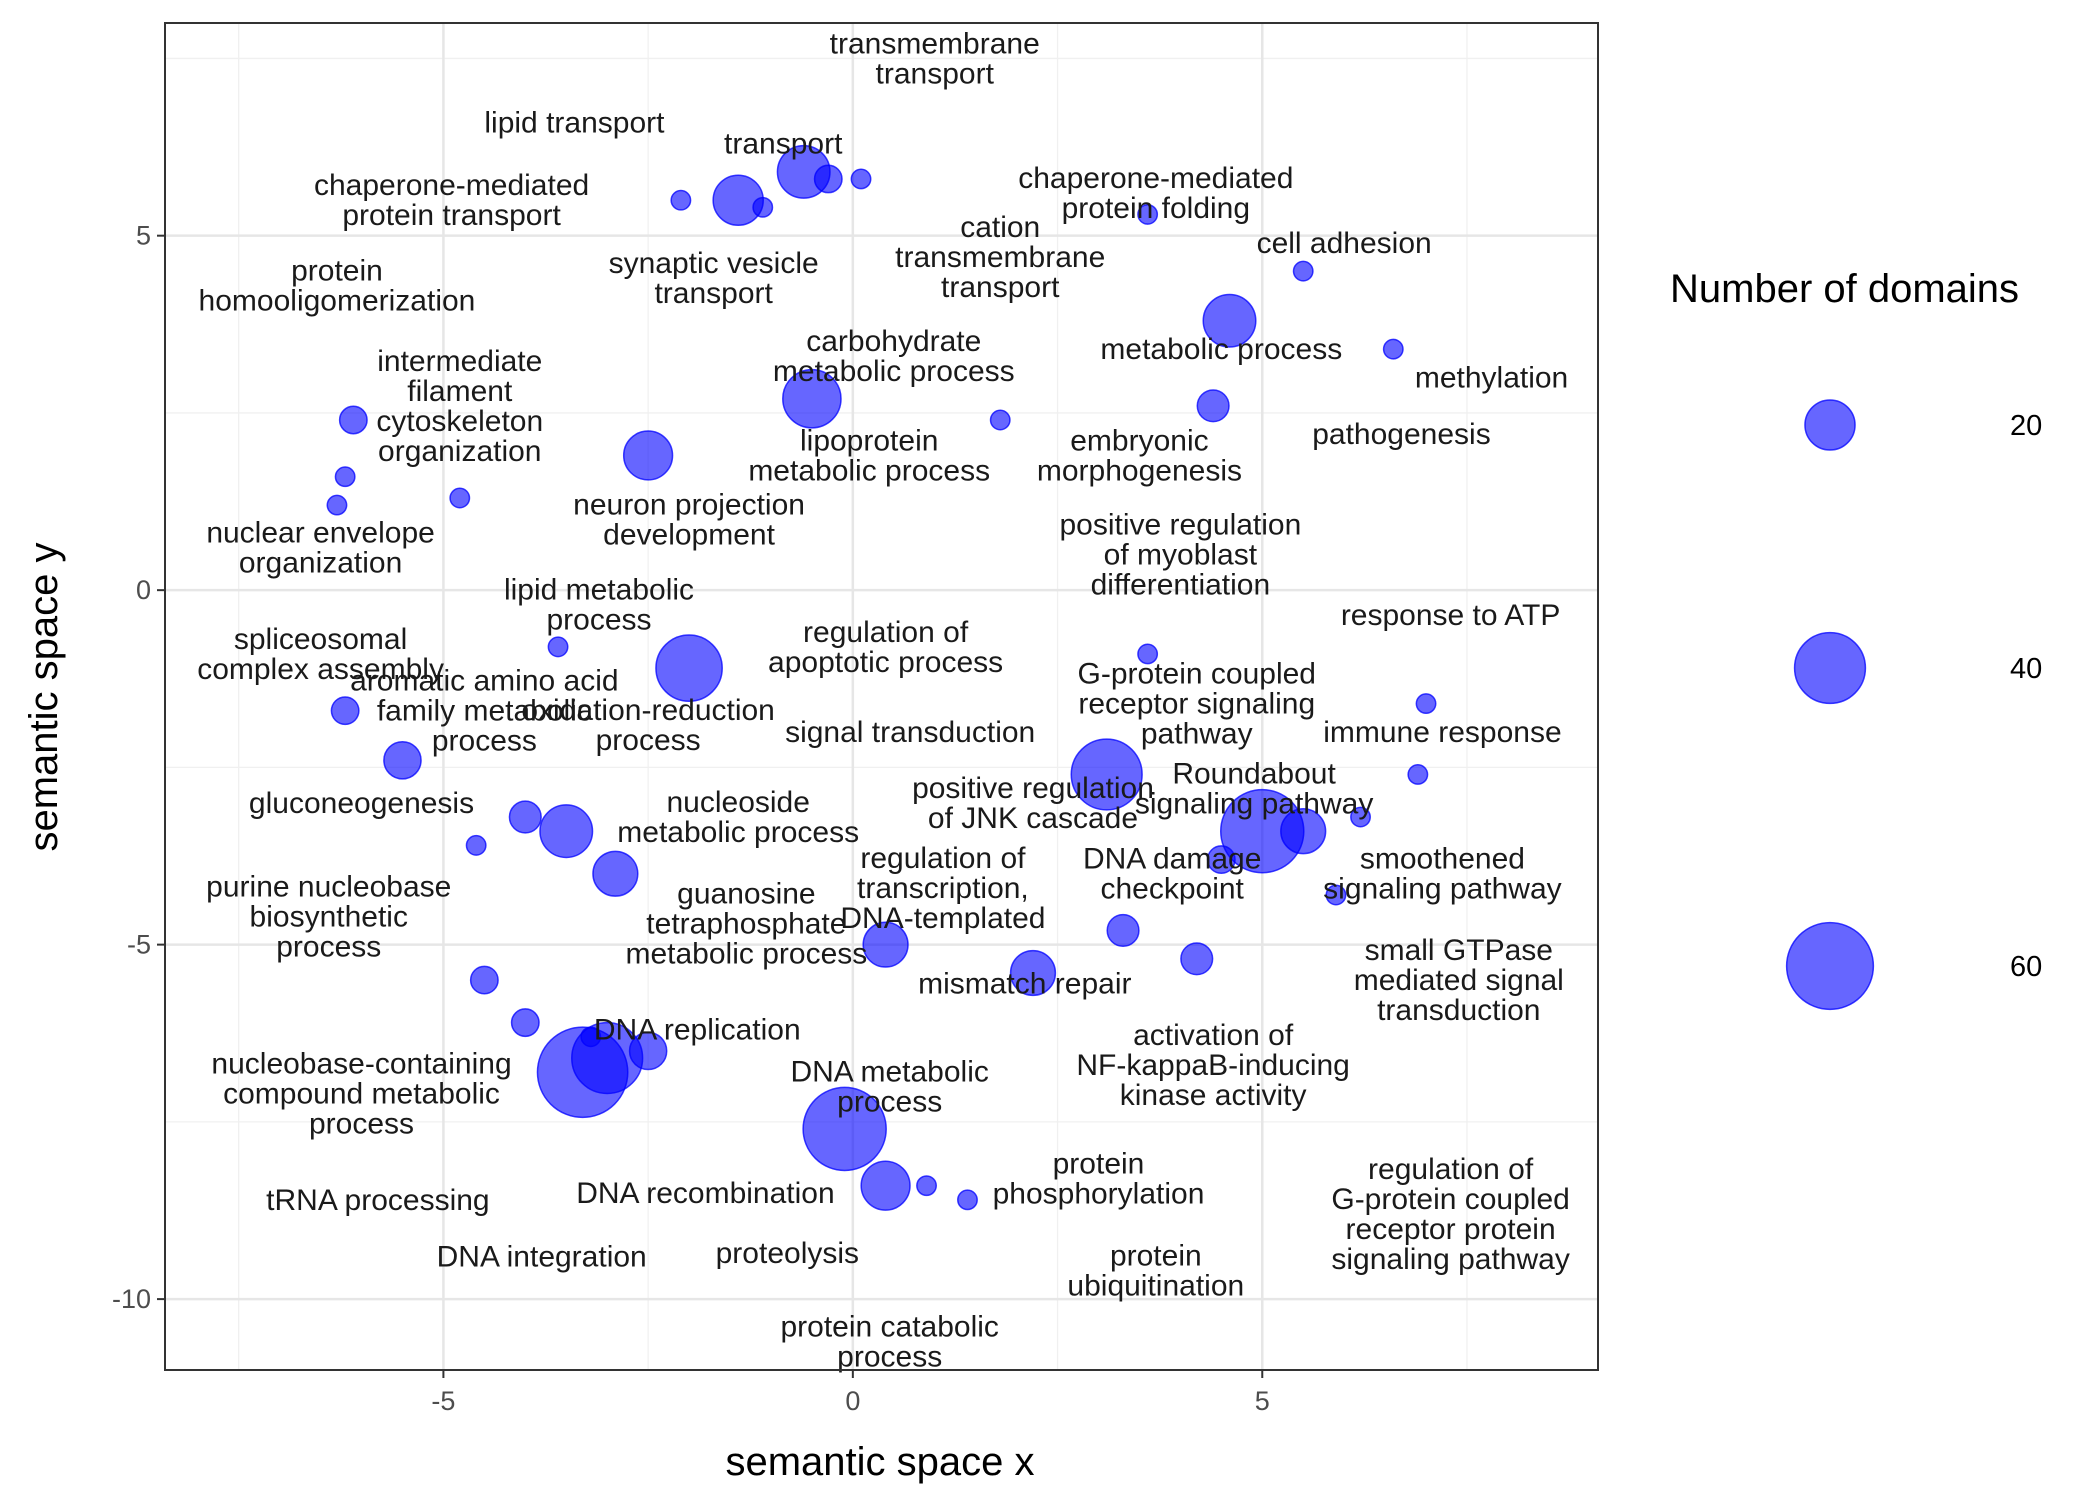 The image size is (2100, 1500). What do you see at coordinates (2026, 669) in the screenshot?
I see `legend-key-label: 40` at bounding box center [2026, 669].